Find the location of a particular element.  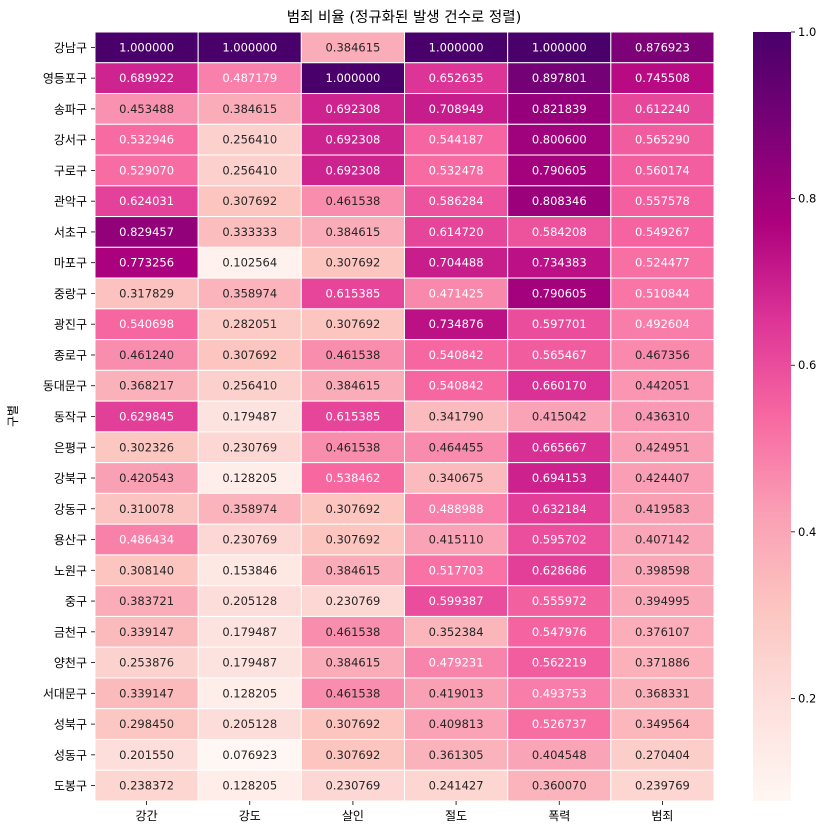

cell-value-label: 0.436310 is located at coordinates (662, 417).